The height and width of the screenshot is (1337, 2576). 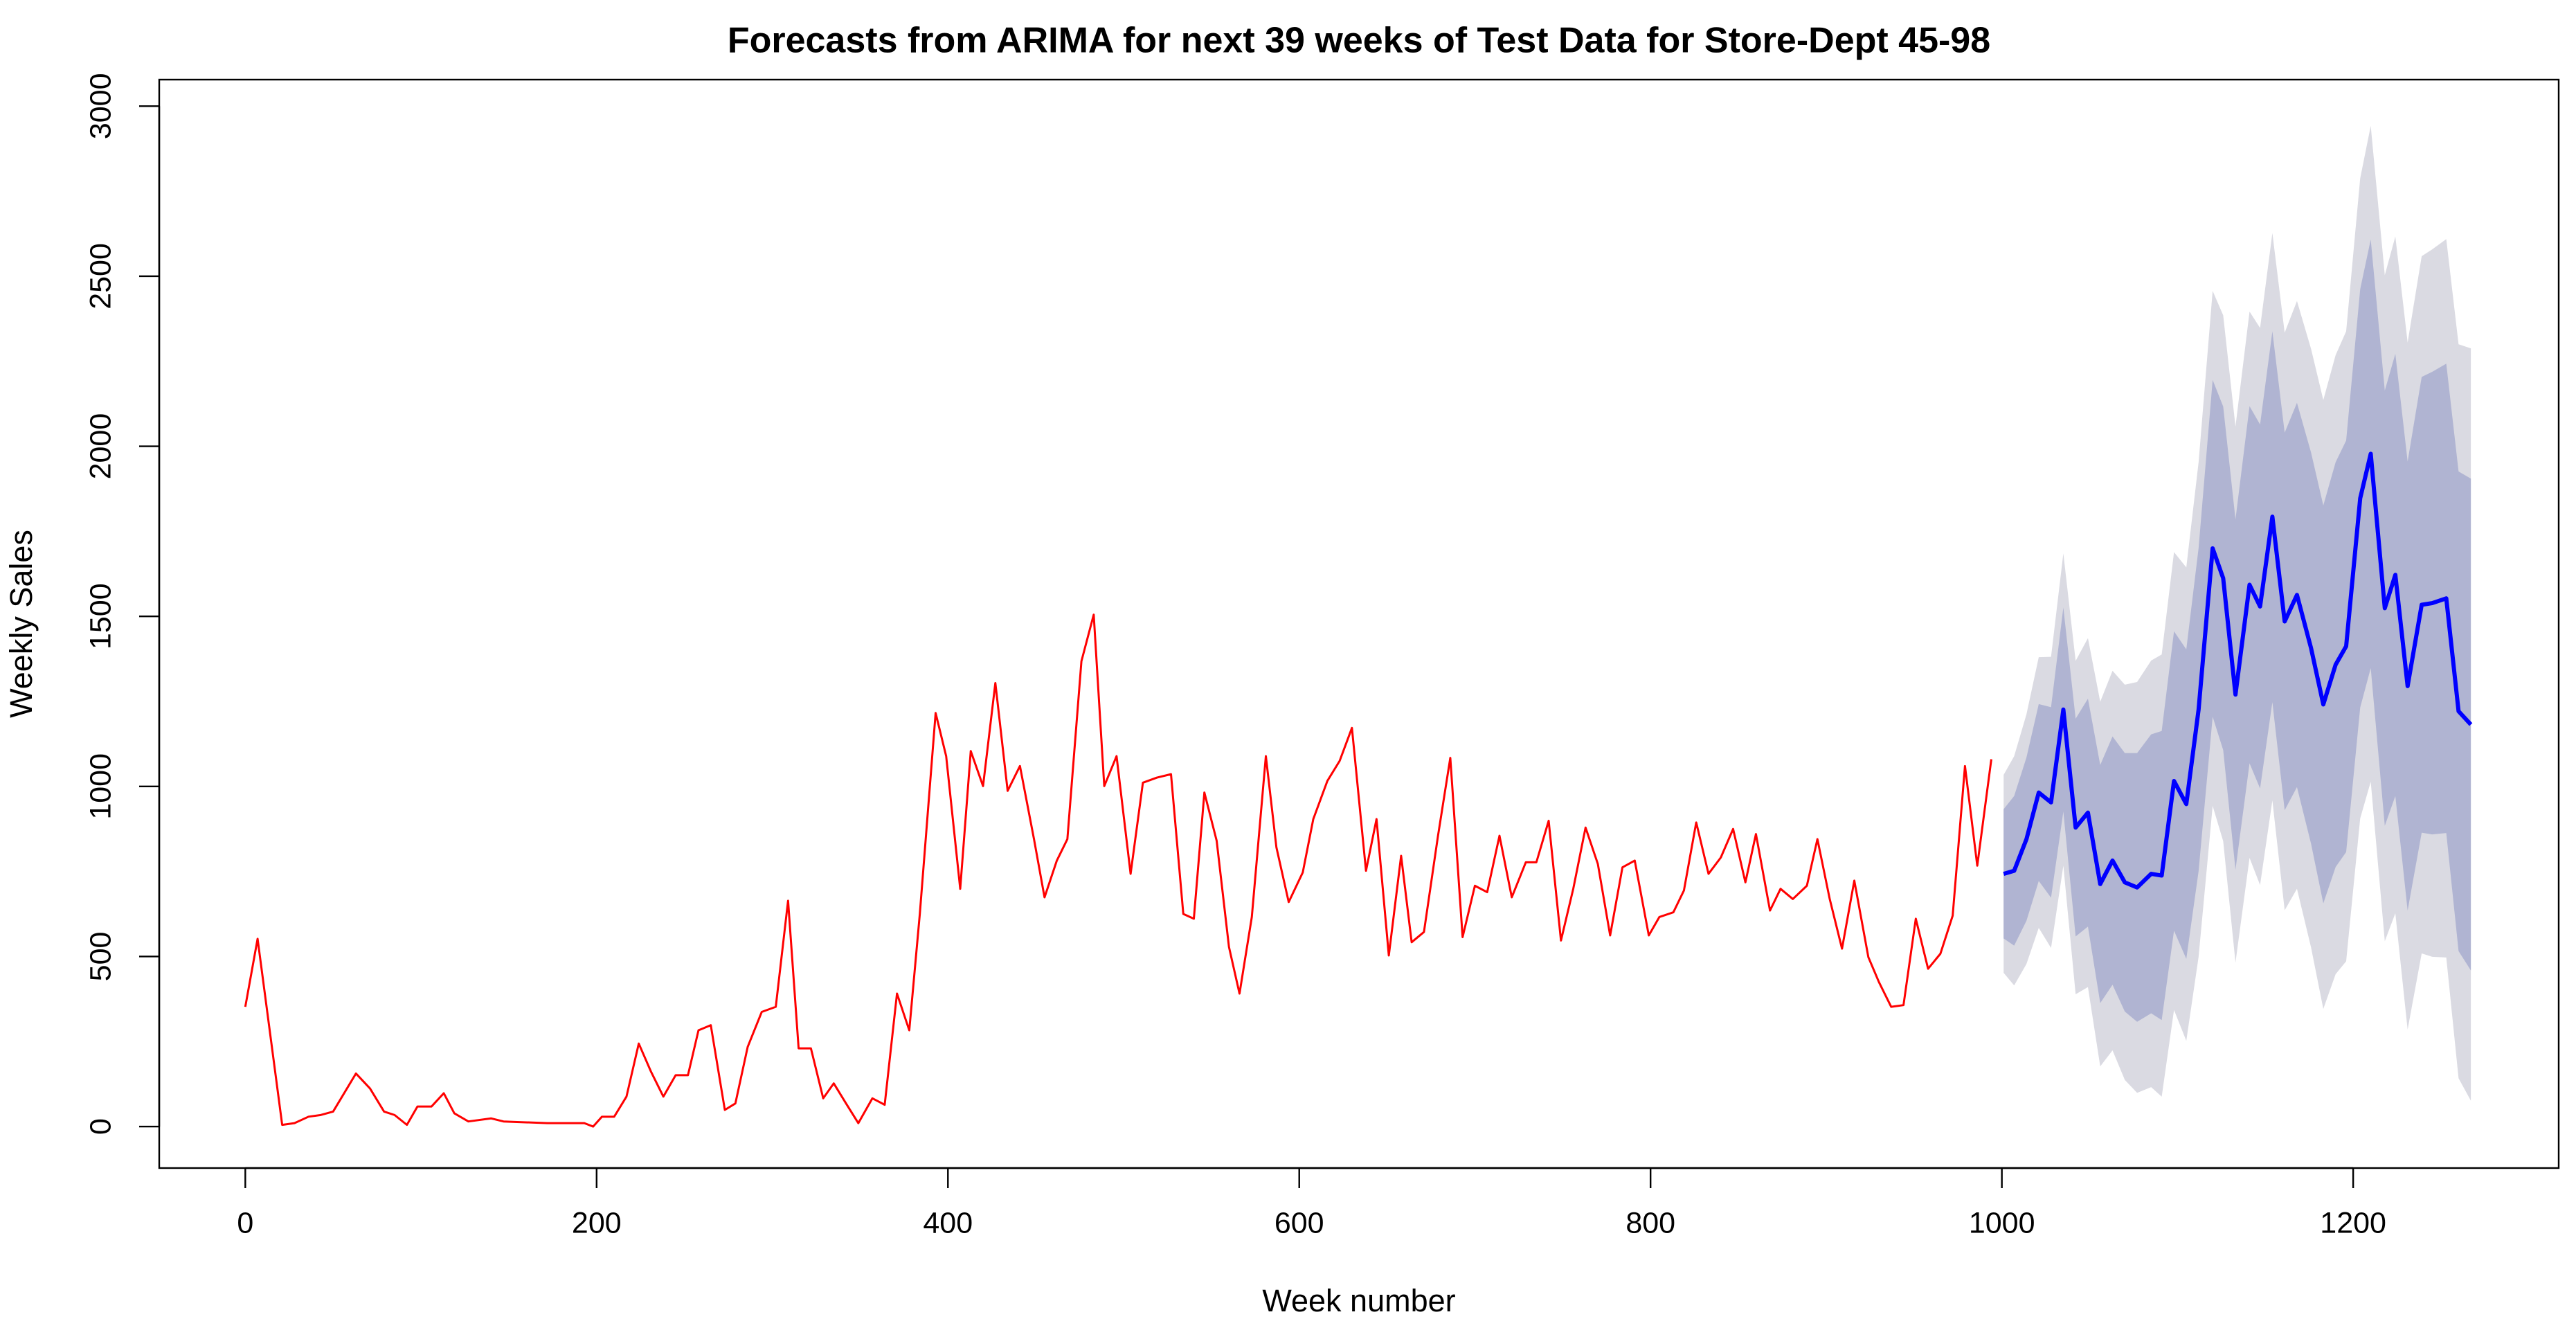 I want to click on x-axis-label: Week number, so click(x=1358, y=1300).